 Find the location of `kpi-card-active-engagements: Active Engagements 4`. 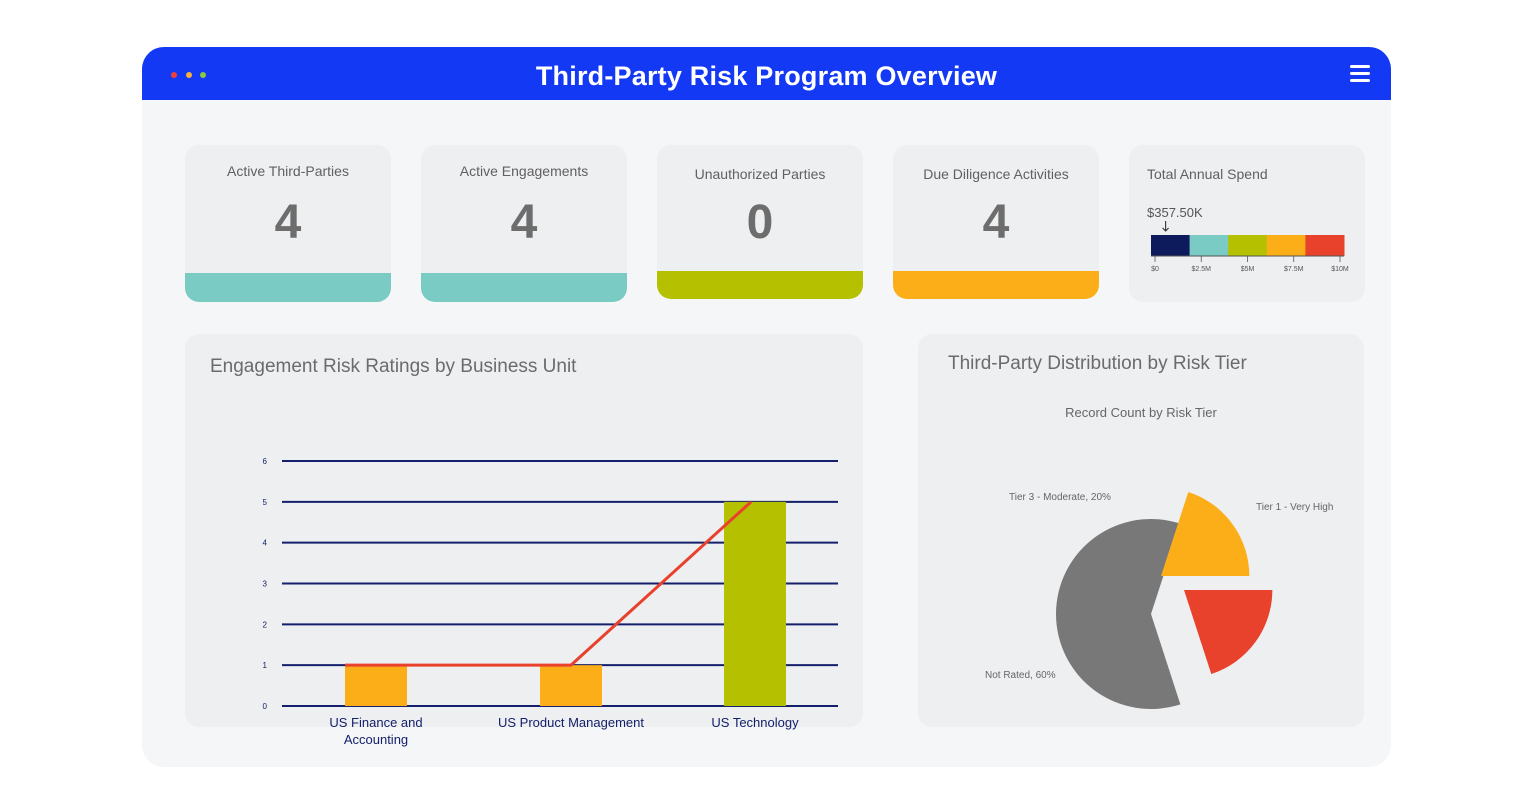

kpi-card-active-engagements: Active Engagements 4 is located at coordinates (524, 223).